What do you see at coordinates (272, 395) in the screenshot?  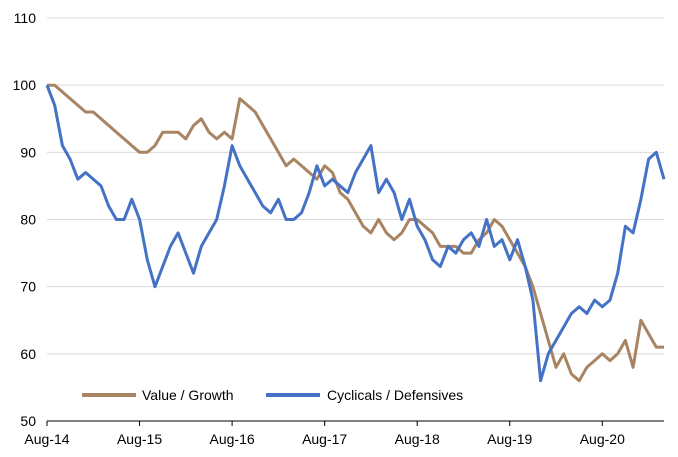 I see `legend: Value / Growth Cyclicals / Defensives` at bounding box center [272, 395].